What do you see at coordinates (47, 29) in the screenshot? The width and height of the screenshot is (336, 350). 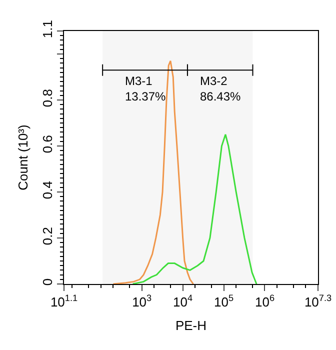 I see `y-tick-label: 1.1` at bounding box center [47, 29].